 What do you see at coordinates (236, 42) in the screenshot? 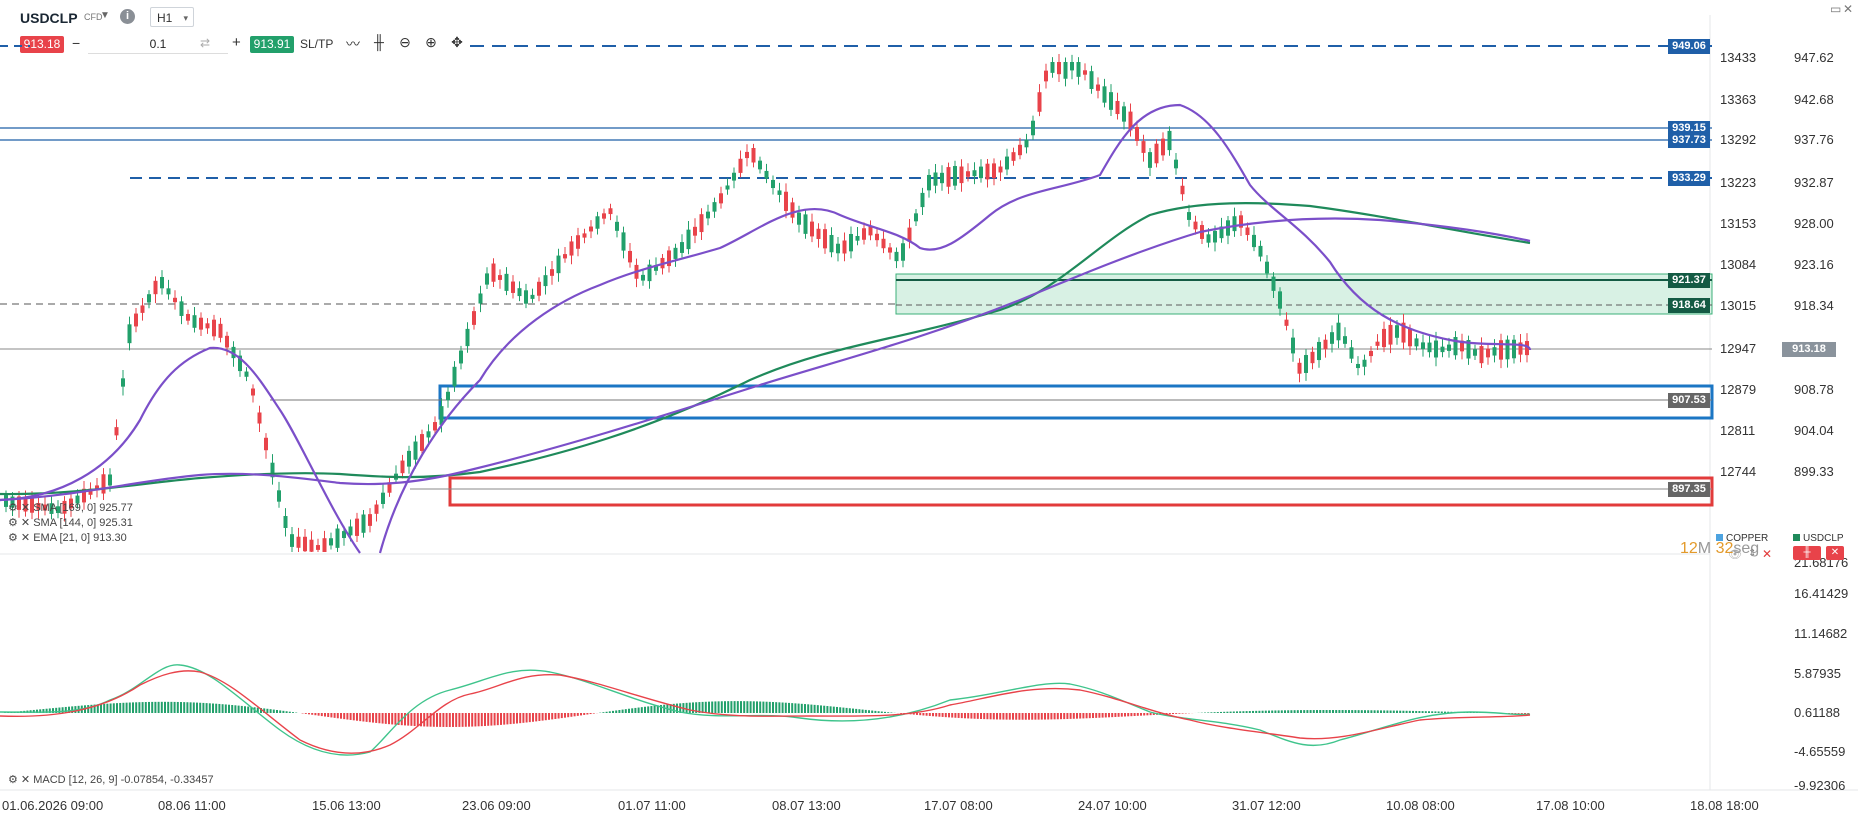
I see `increase-qty-button: +` at bounding box center [236, 42].